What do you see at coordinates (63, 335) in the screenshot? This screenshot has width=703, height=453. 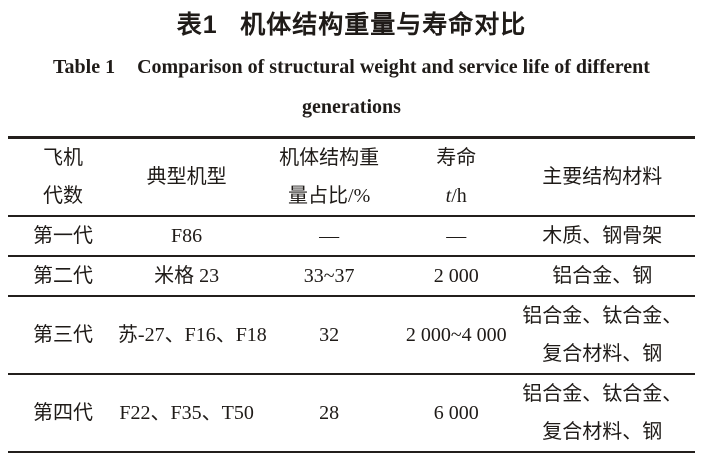 I see `cell-generation: 第三代` at bounding box center [63, 335].